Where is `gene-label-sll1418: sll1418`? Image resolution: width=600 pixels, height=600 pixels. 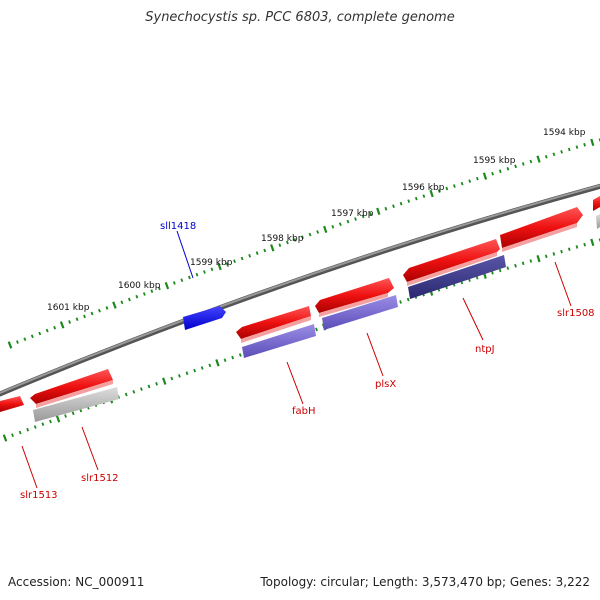 gene-label-sll1418: sll1418 is located at coordinates (178, 226).